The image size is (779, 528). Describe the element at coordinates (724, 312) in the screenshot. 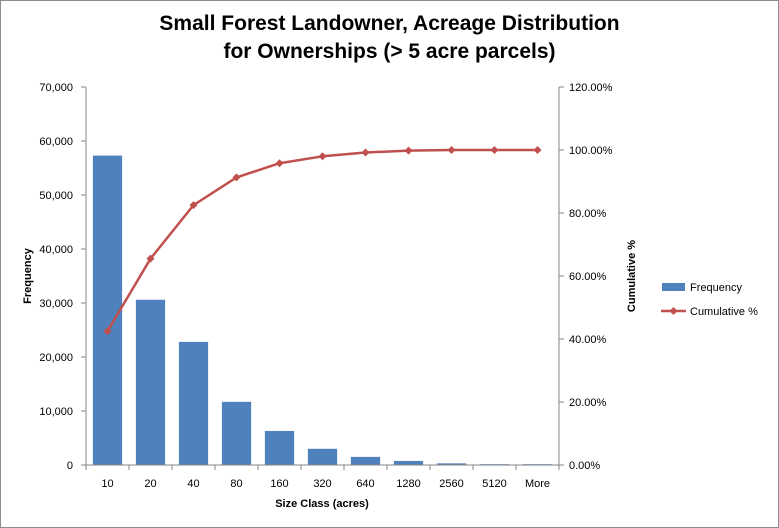

I see `legend-label-cumulative: Cumulative %` at that location.